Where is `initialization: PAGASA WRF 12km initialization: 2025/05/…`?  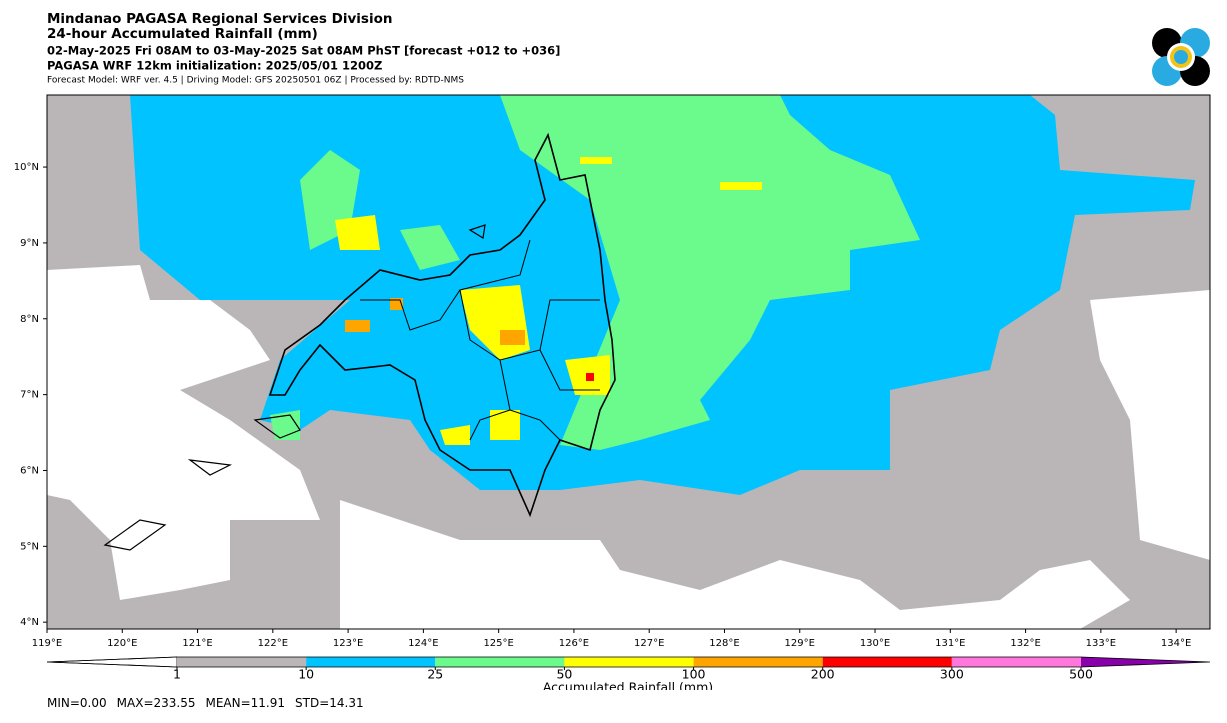 initialization: PAGASA WRF 12km initialization: 2025/05/… is located at coordinates (214, 66).